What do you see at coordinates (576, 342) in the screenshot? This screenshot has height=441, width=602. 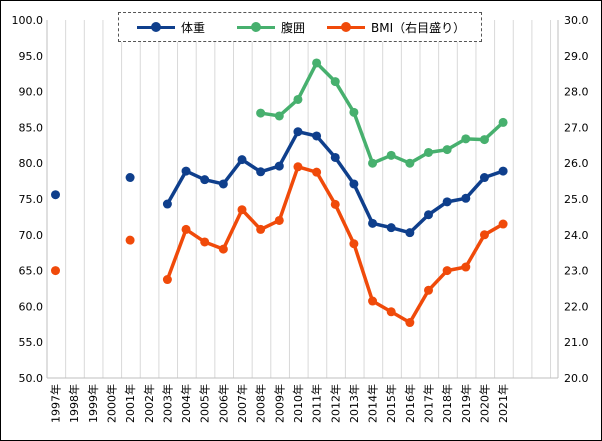 I see `y-right-tick-label: 21.0` at bounding box center [576, 342].